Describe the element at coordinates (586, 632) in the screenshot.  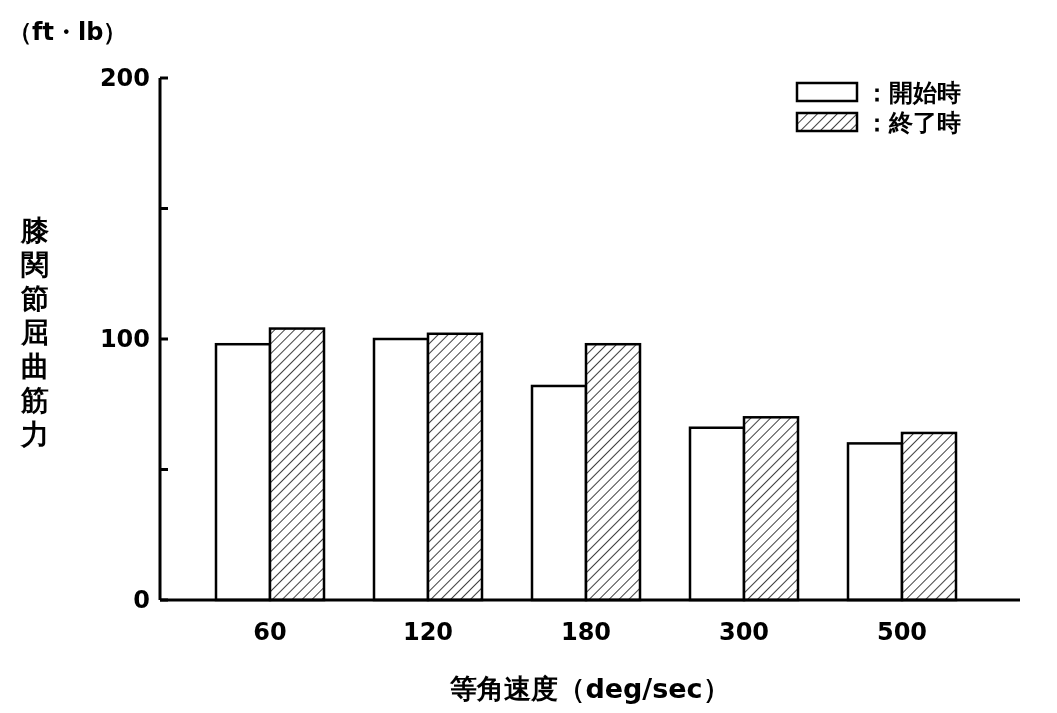
I see `x-tick-label: 180` at that location.